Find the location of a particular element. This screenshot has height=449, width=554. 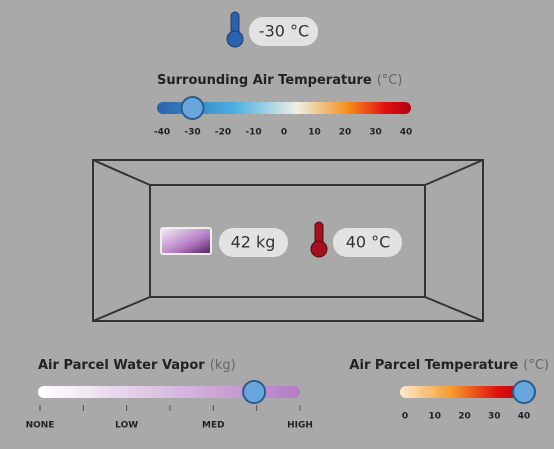

slider-title: Air Parcel Water Vapor (kg) is located at coordinates (137, 365).